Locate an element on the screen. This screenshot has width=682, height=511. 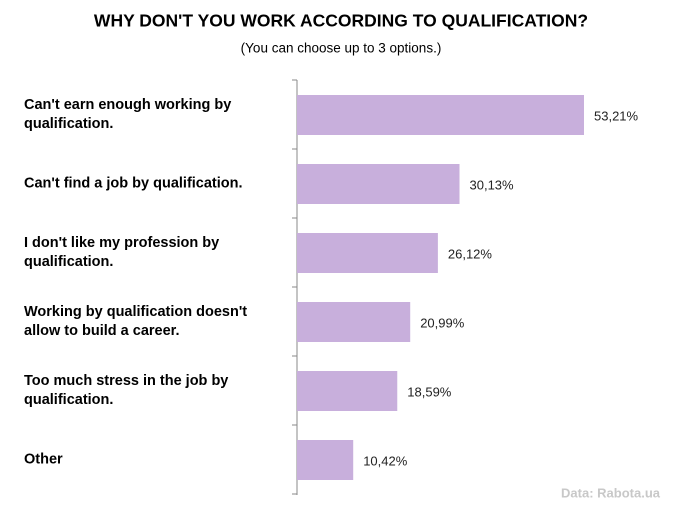
chart-subtitle: (You can choose up to 3 options.) is located at coordinates (341, 48).